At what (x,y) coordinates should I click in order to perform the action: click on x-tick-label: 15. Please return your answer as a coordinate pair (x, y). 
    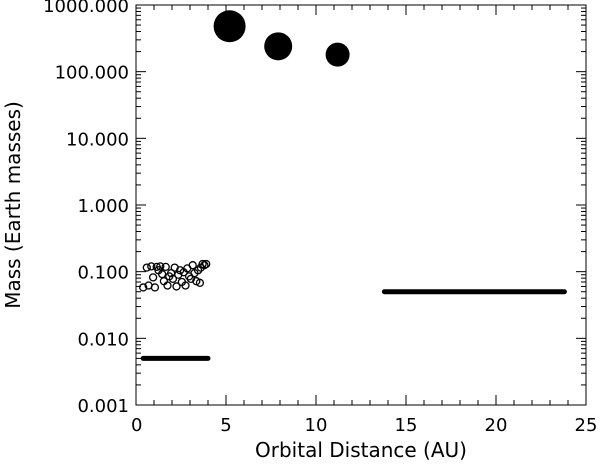
    Looking at the image, I should click on (406, 425).